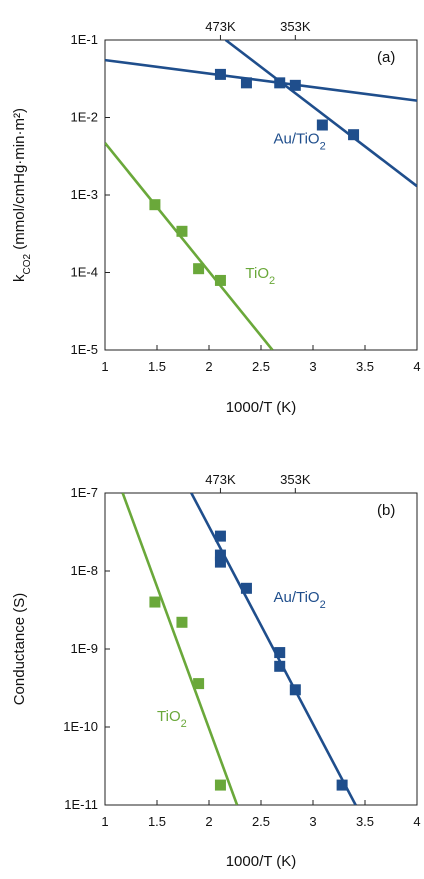 This screenshot has height=879, width=424. Describe the element at coordinates (81, 804) in the screenshot. I see `y-tick-label: 1E-11` at that location.